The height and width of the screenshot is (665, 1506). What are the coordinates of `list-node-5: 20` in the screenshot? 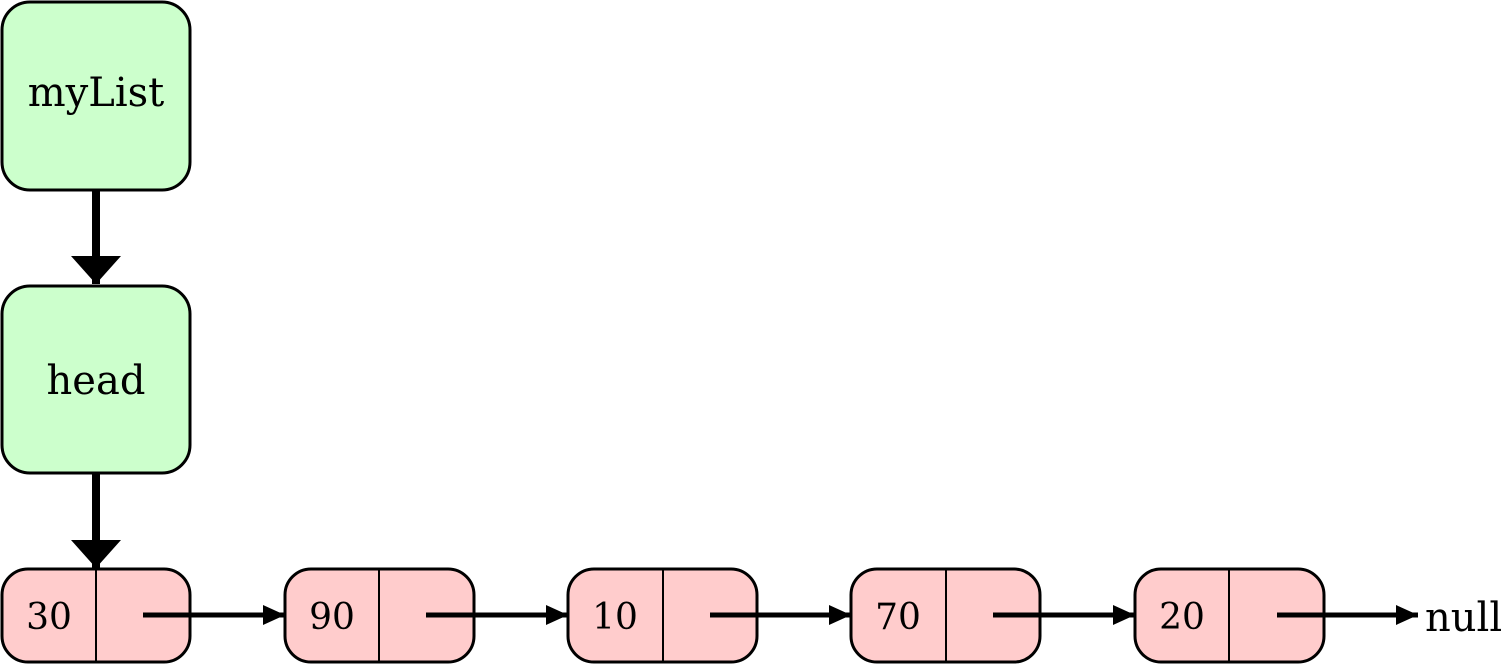 It's located at (1229, 615).